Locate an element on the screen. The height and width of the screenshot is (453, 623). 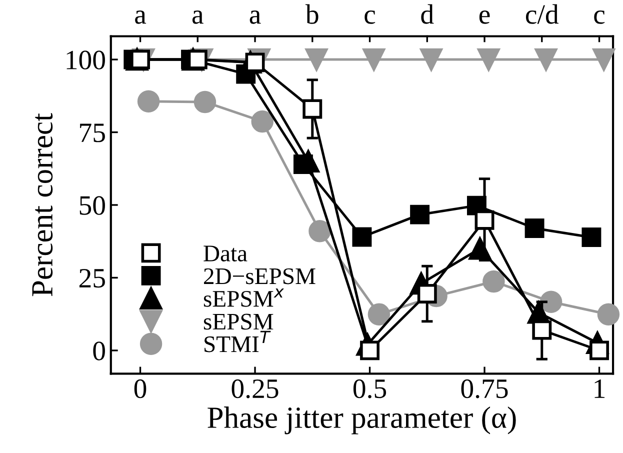
x-tick-label: 0.5 is located at coordinates (369, 388).